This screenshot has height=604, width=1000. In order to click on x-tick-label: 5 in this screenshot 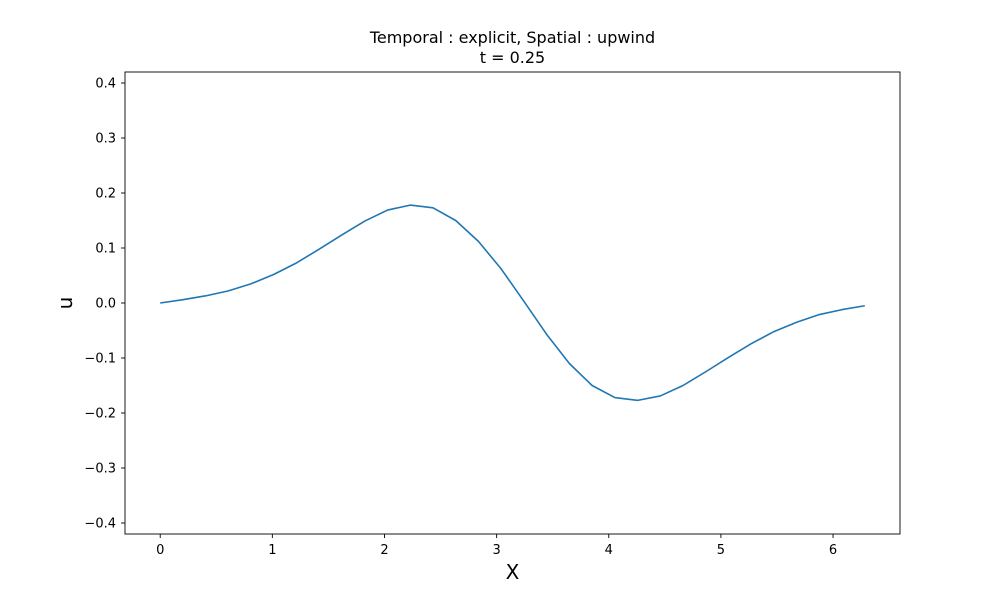, I will do `click(721, 550)`.